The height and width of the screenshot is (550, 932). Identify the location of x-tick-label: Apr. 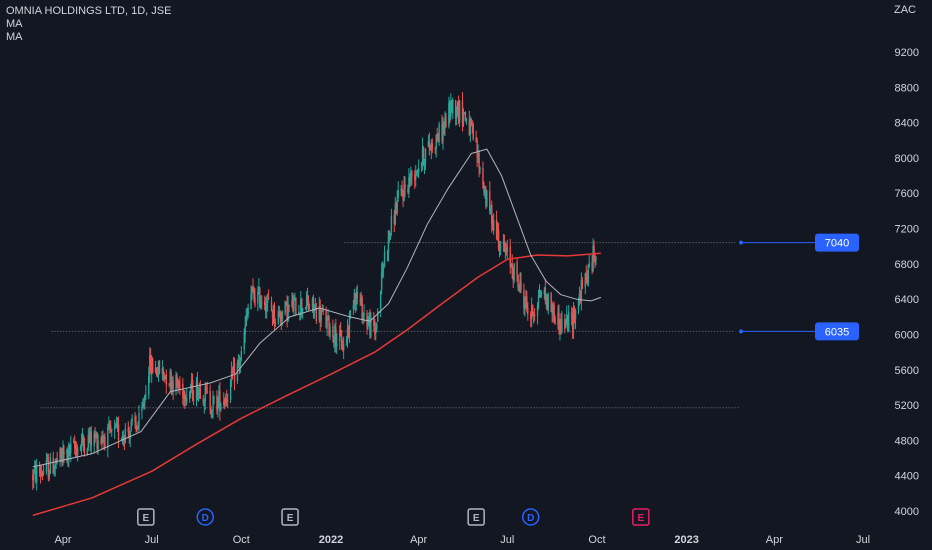
(62, 540).